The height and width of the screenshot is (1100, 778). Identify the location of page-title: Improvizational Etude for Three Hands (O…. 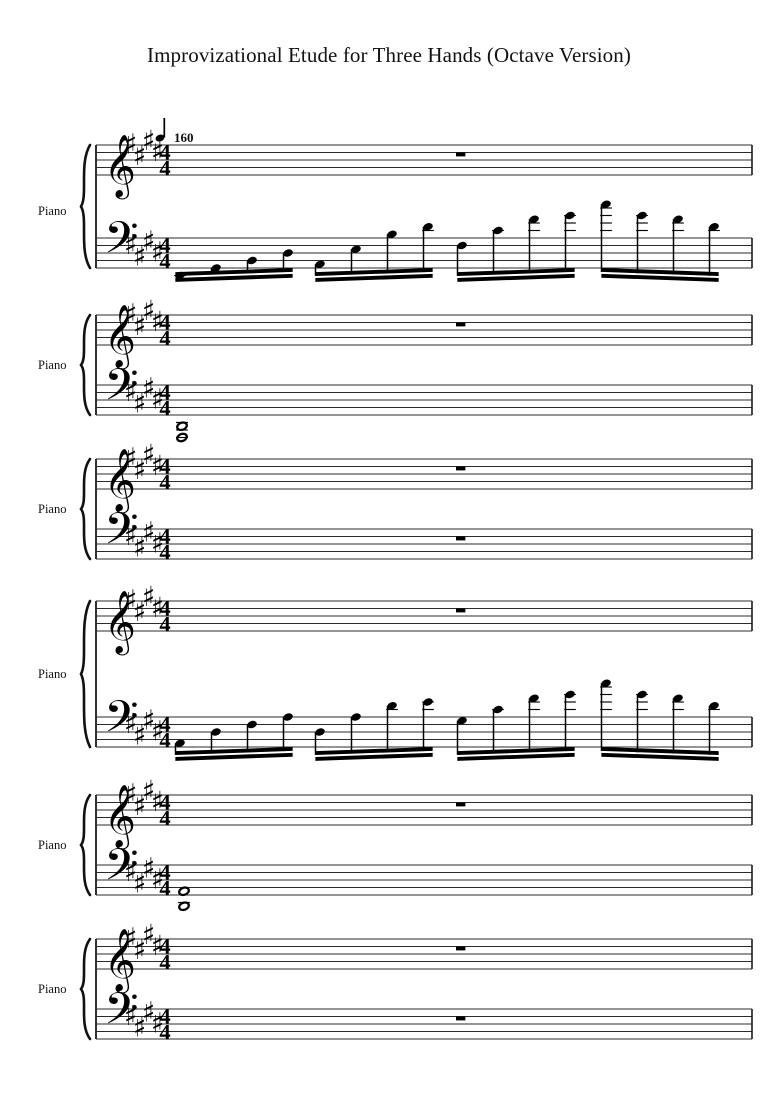
(389, 55).